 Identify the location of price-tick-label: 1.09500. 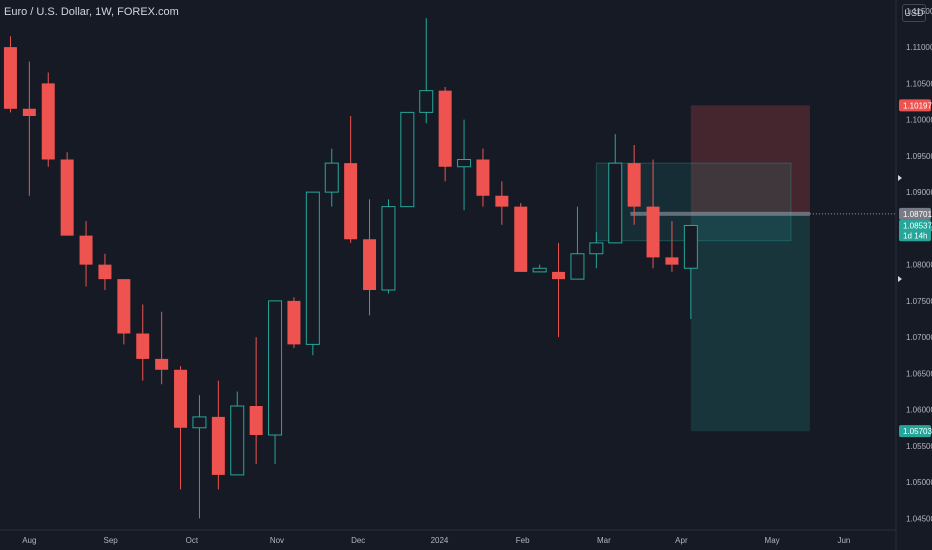
(919, 156).